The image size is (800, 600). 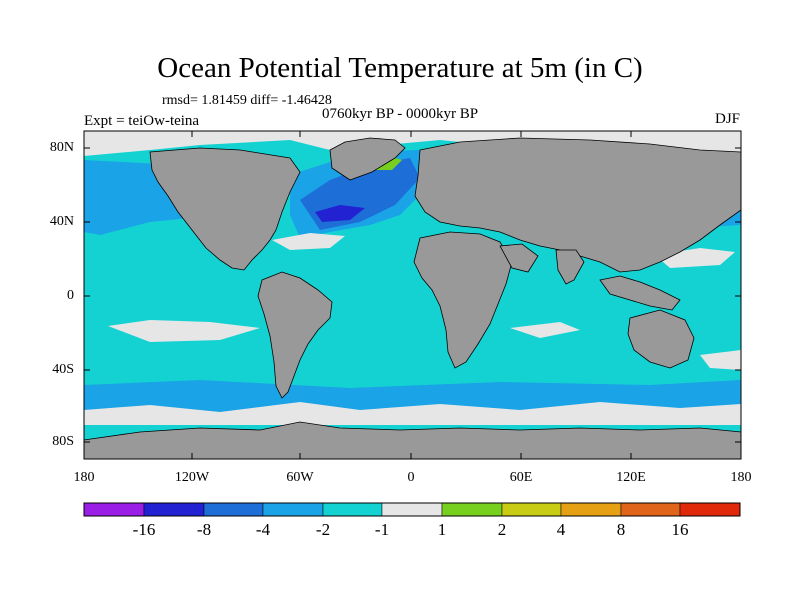 What do you see at coordinates (621, 529) in the screenshot?
I see `colorbar-label-9: 8` at bounding box center [621, 529].